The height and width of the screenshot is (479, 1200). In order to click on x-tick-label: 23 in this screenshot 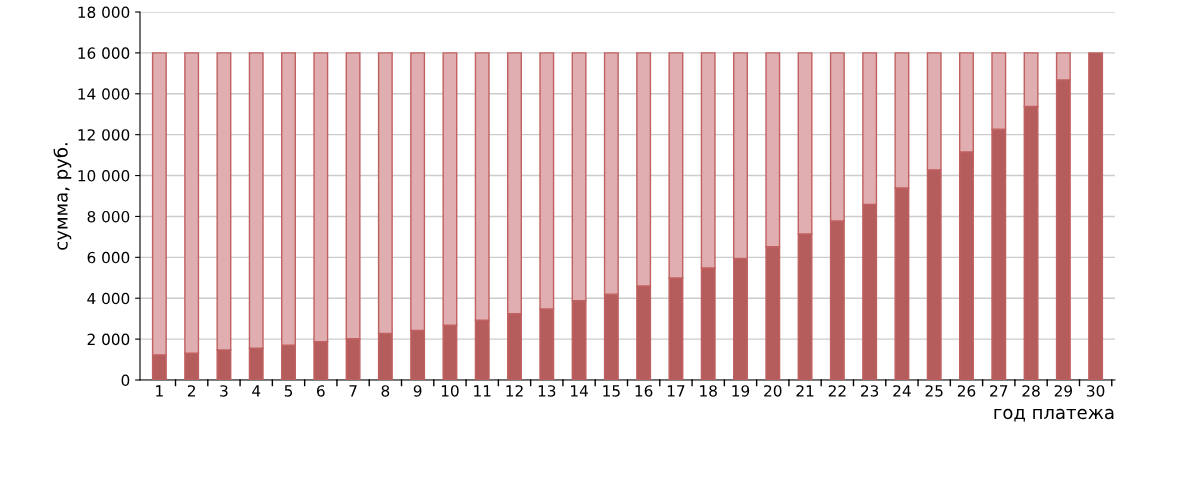, I will do `click(870, 391)`.